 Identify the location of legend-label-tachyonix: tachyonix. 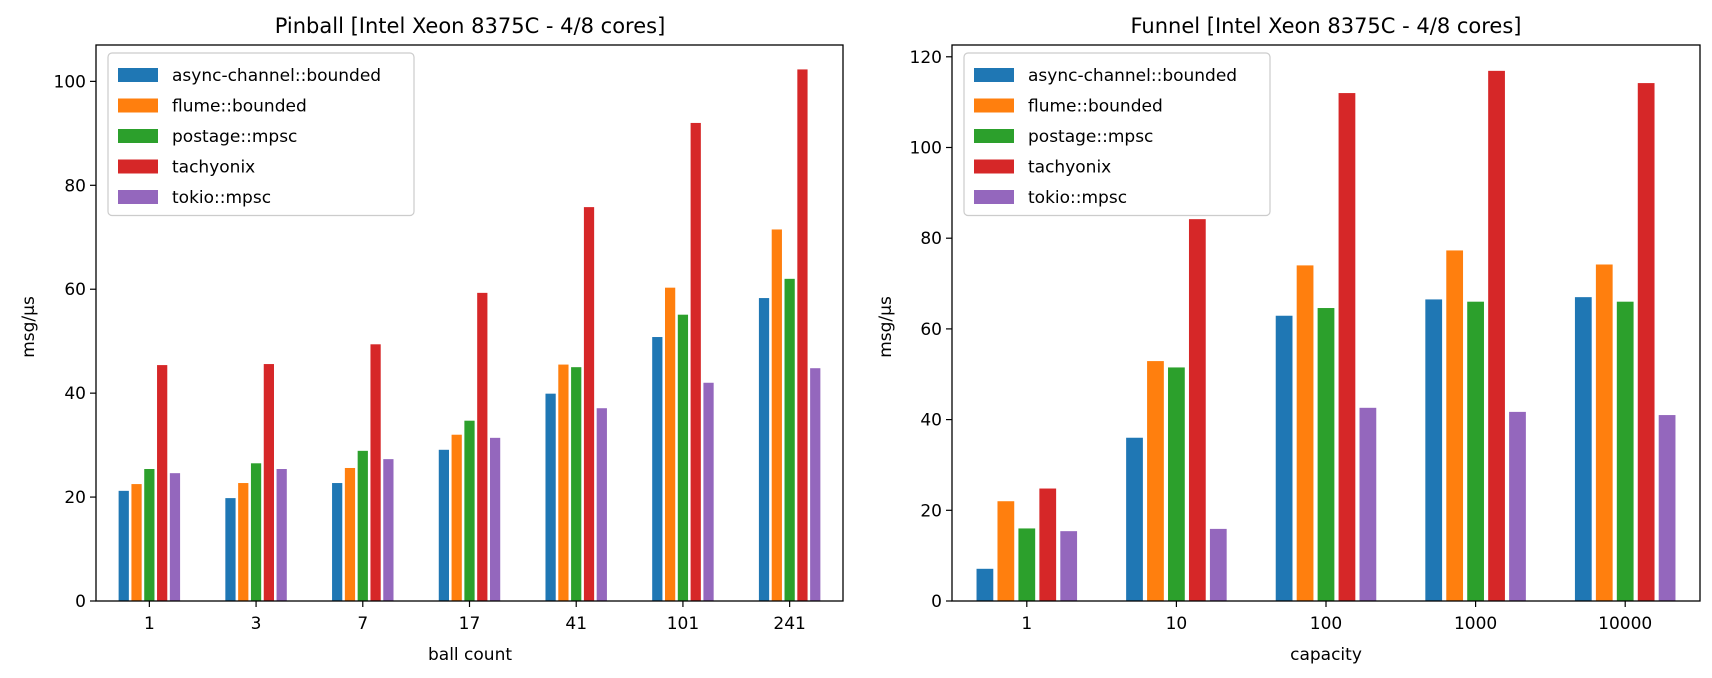
(213, 168).